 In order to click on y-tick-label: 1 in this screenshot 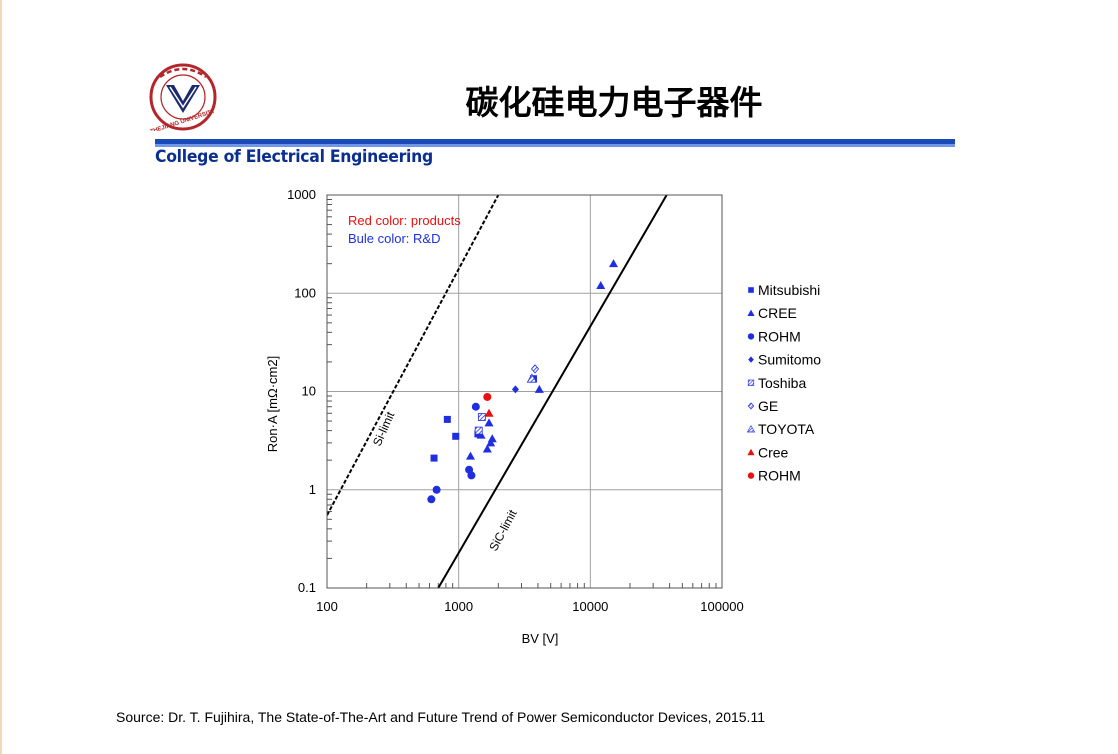, I will do `click(312, 489)`.